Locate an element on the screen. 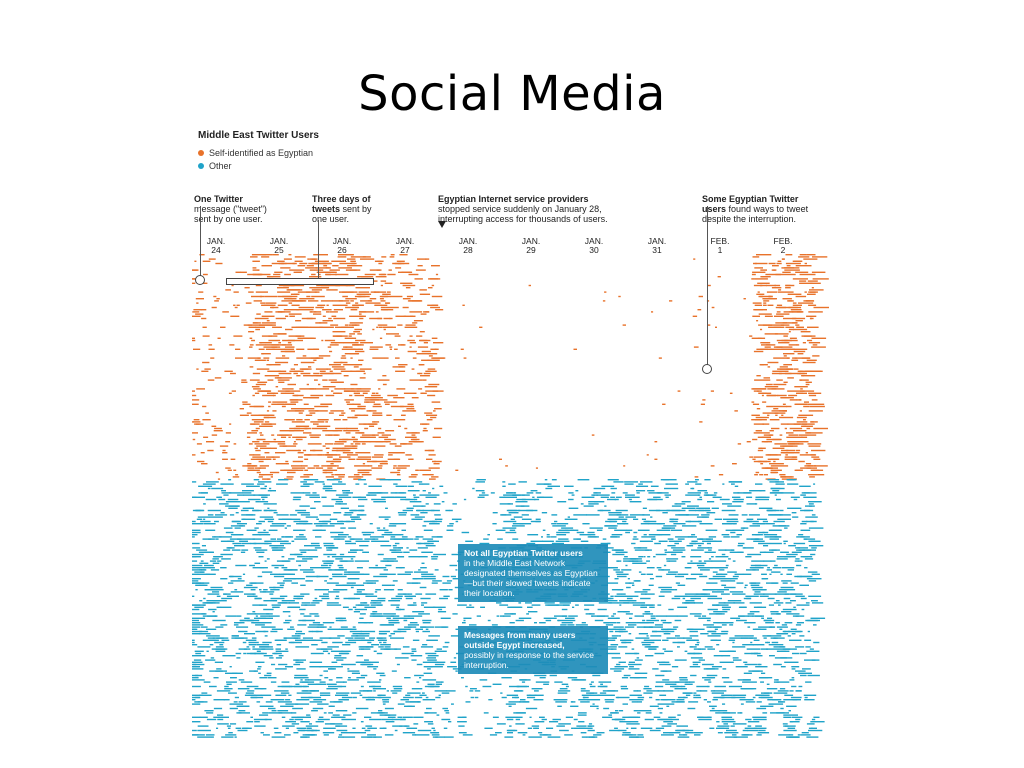 The height and width of the screenshot is (768, 1024). slide-title: Social Media is located at coordinates (512, 94).